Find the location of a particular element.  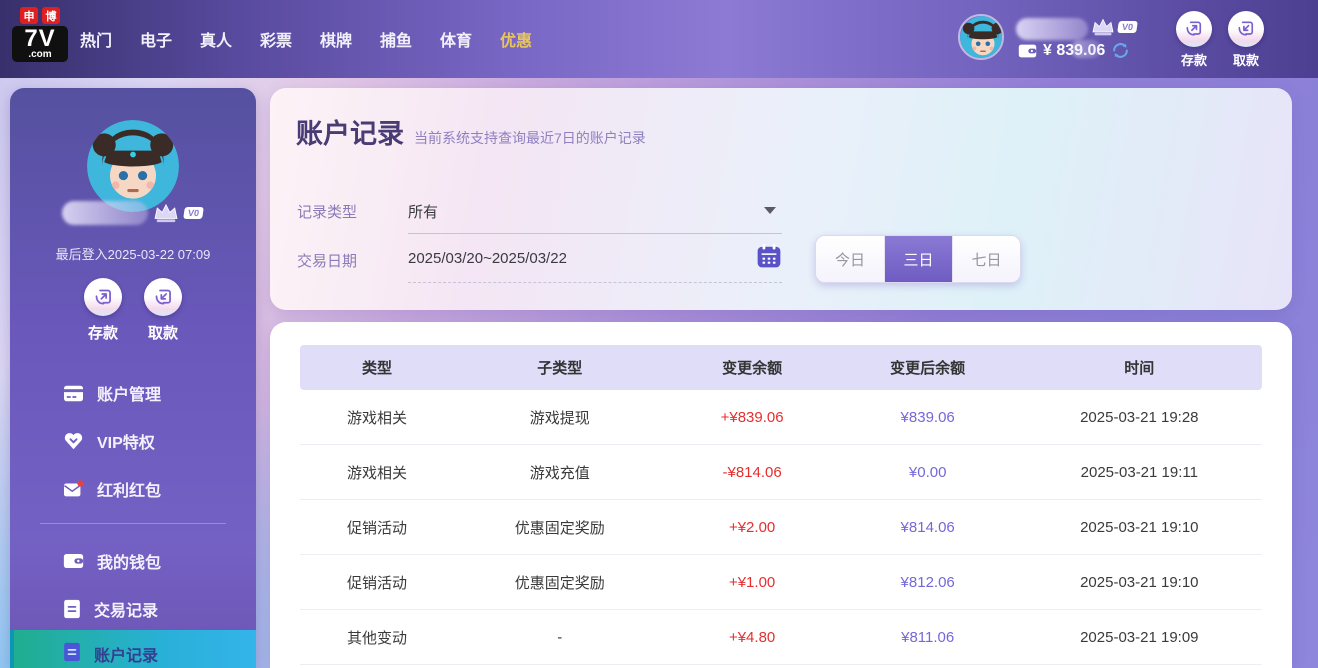

table-row: 其他变动 - +¥4.80 ¥811.06 2025-03-21 19:09 is located at coordinates (781, 637).